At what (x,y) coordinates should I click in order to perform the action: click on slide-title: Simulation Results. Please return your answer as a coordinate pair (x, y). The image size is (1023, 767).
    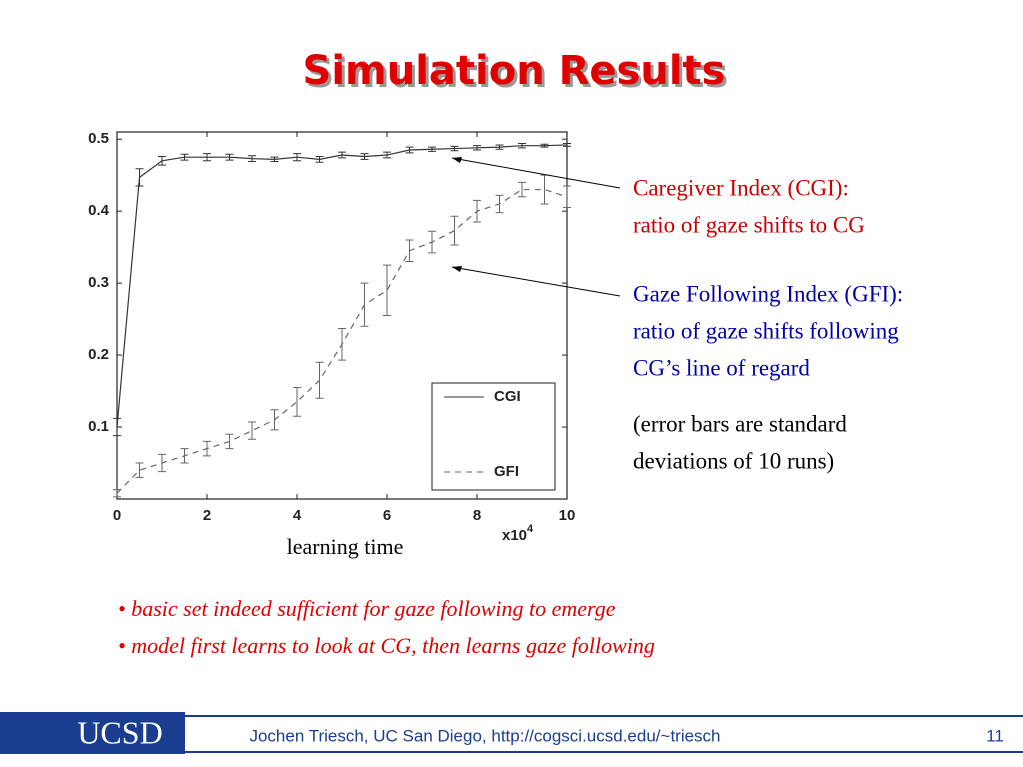
    Looking at the image, I should click on (514, 71).